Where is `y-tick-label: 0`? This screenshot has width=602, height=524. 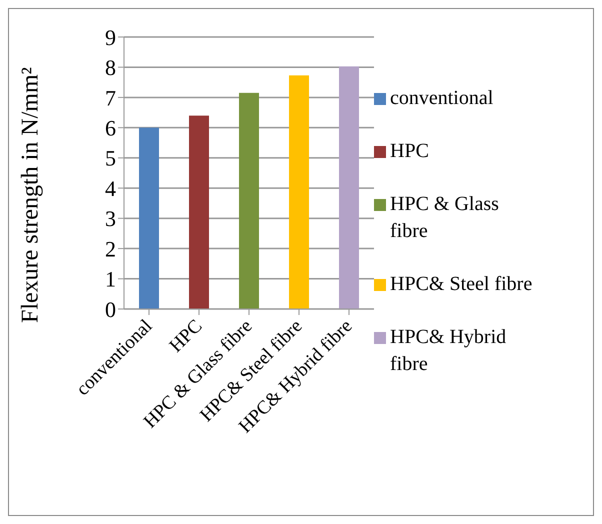
y-tick-label: 0 is located at coordinates (110, 309).